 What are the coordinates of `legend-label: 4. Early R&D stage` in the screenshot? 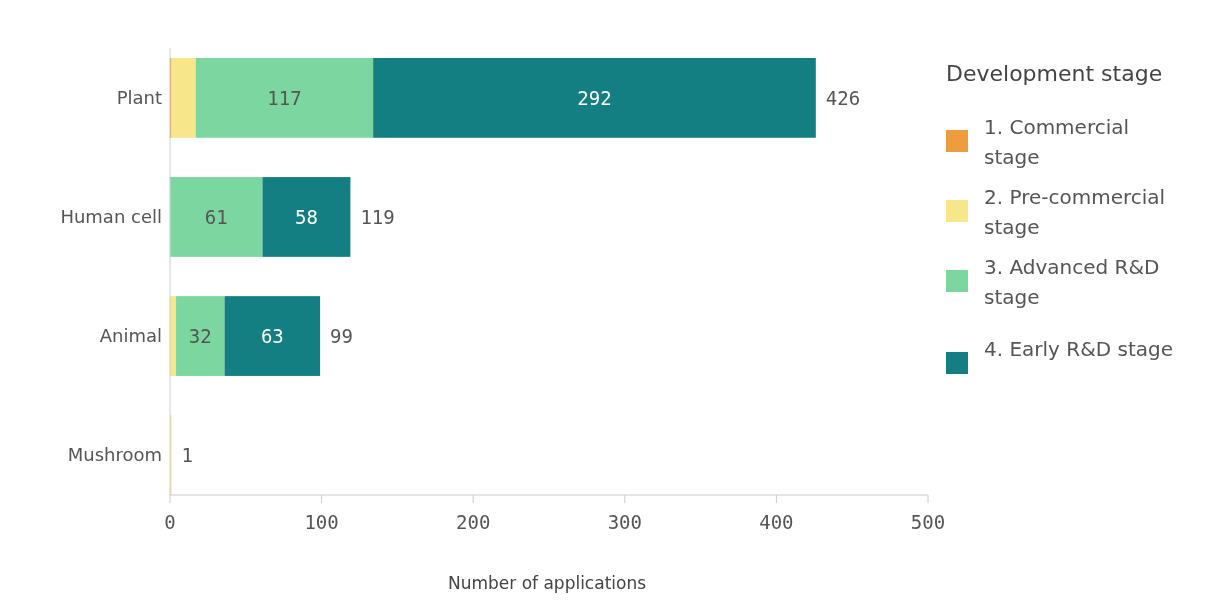 It's located at (1079, 349).